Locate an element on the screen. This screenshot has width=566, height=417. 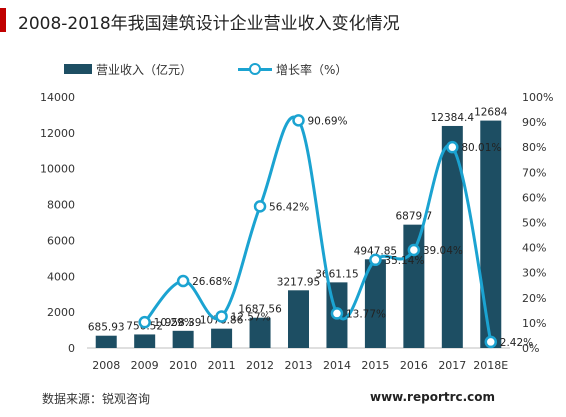
y-right-tick-label: 20% is located at coordinates (534, 298).